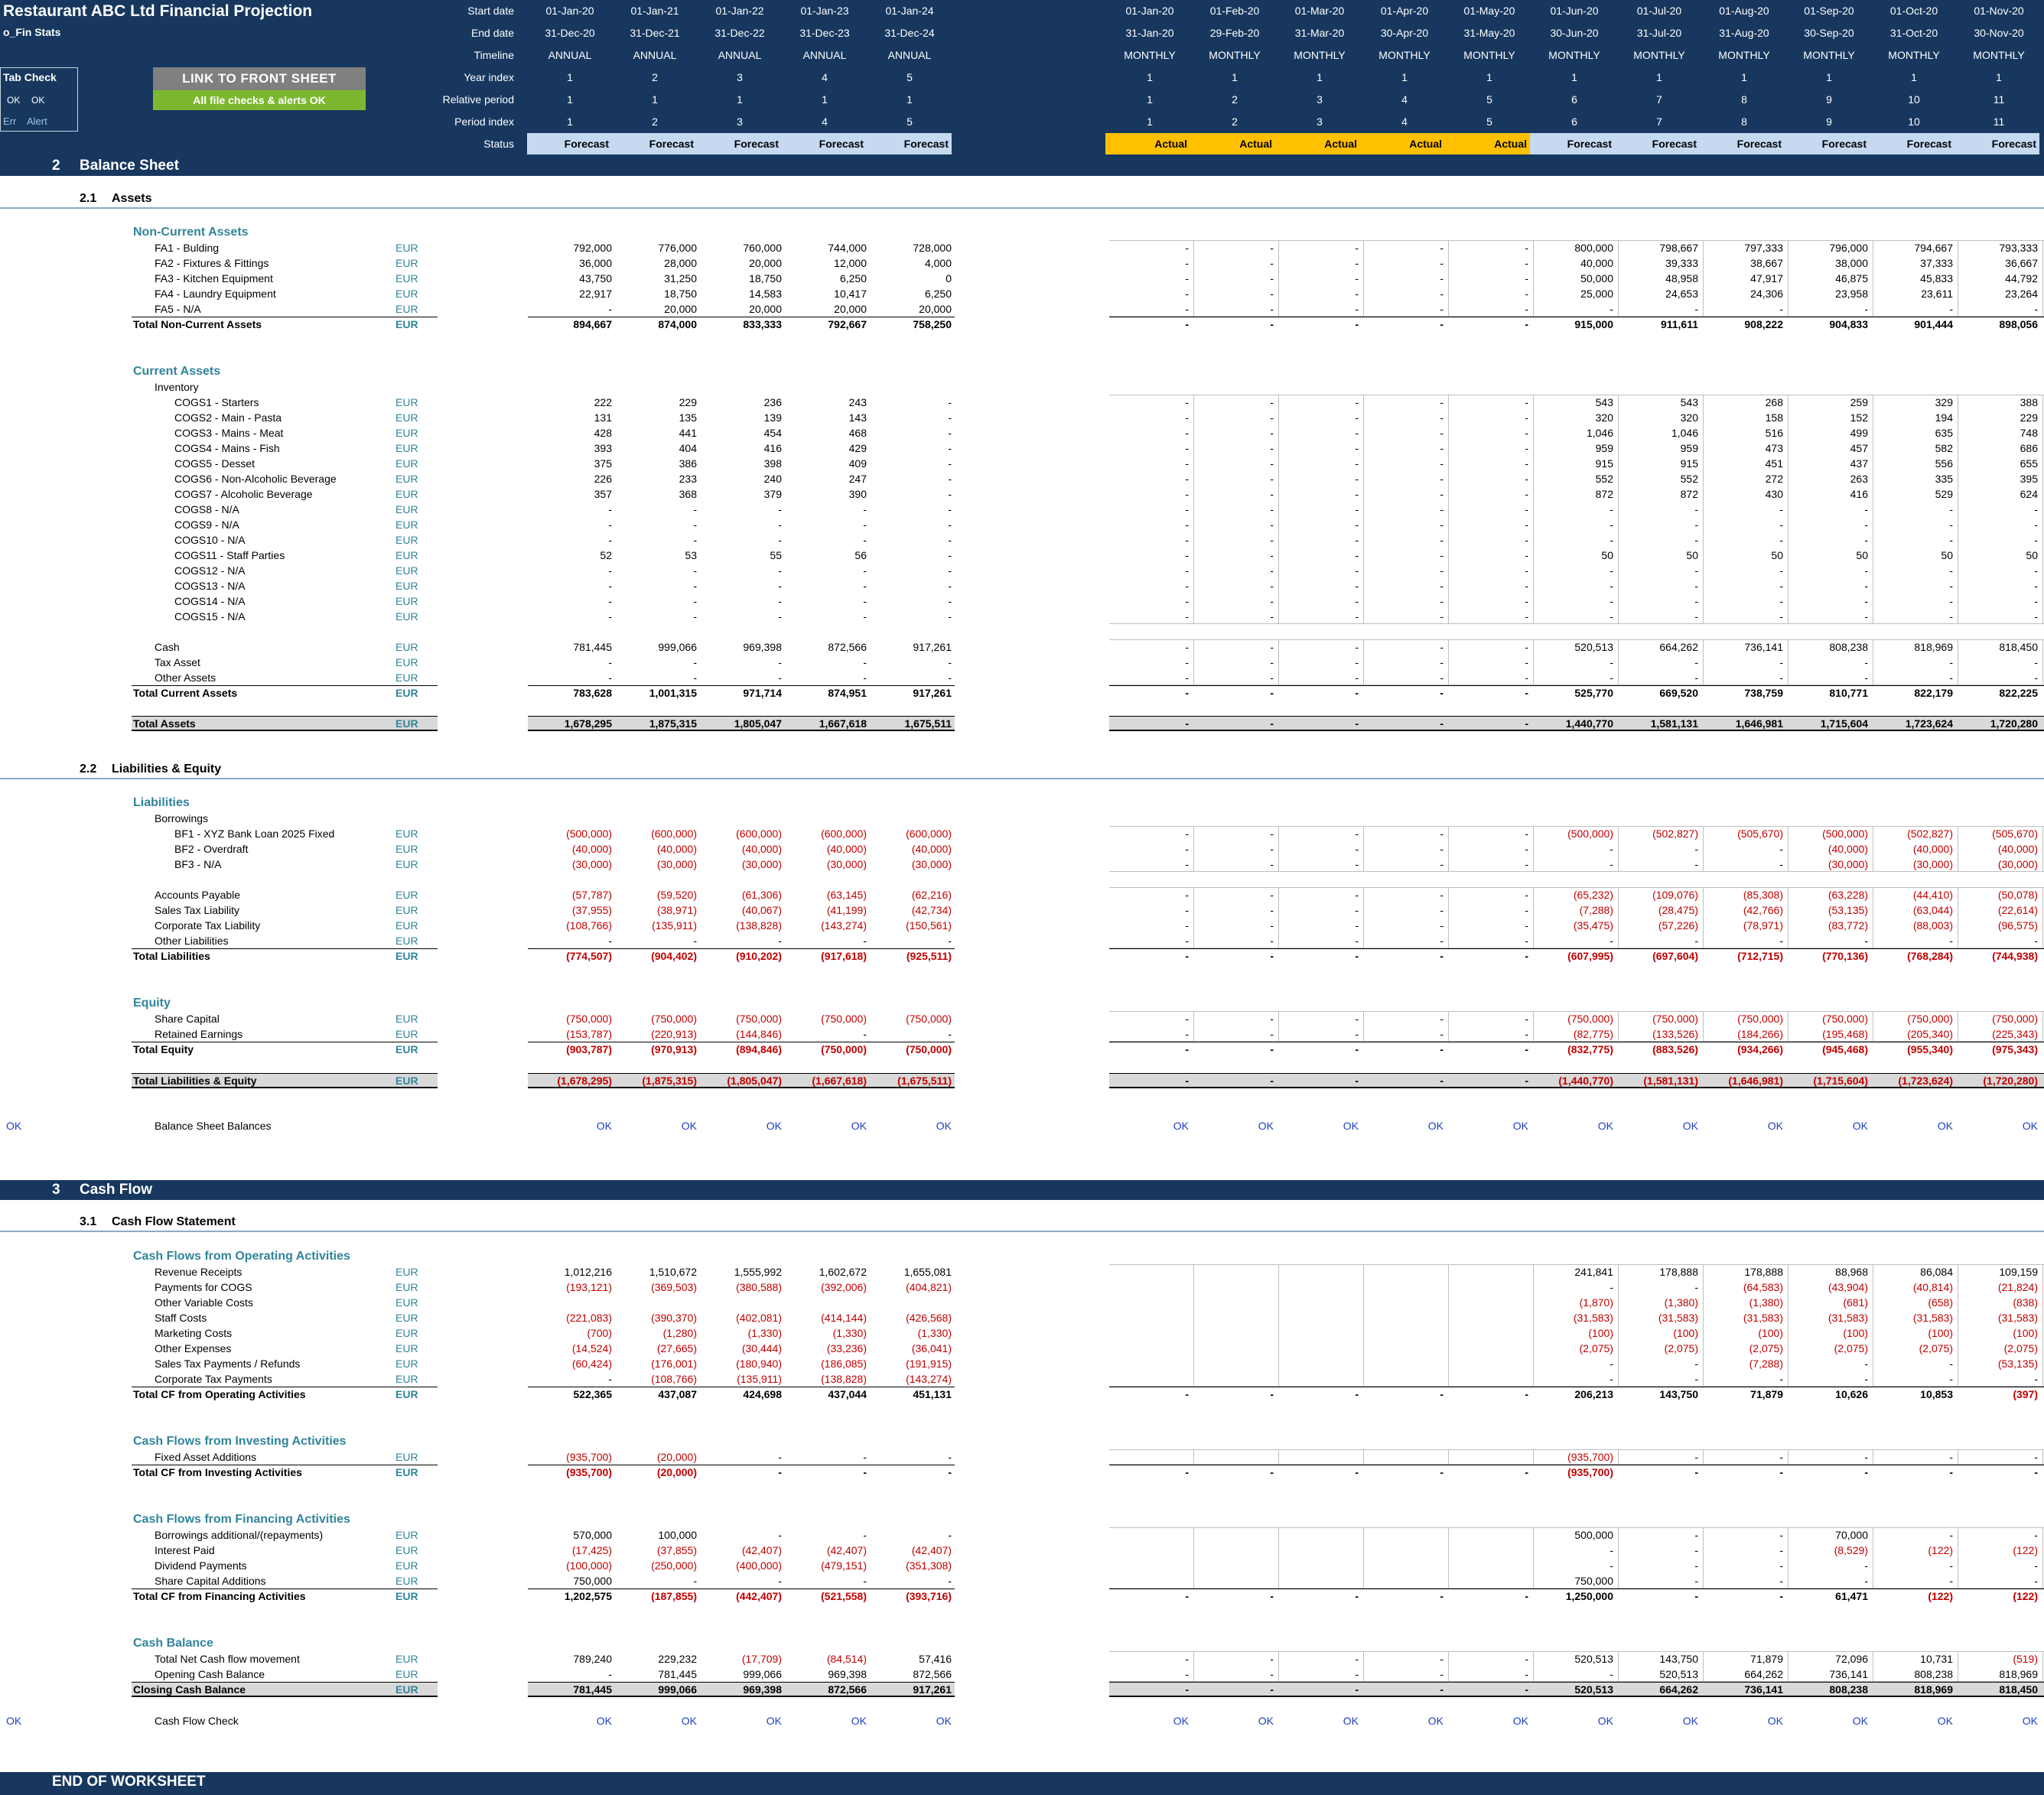  I want to click on row-label: Other Assets, so click(185, 678).